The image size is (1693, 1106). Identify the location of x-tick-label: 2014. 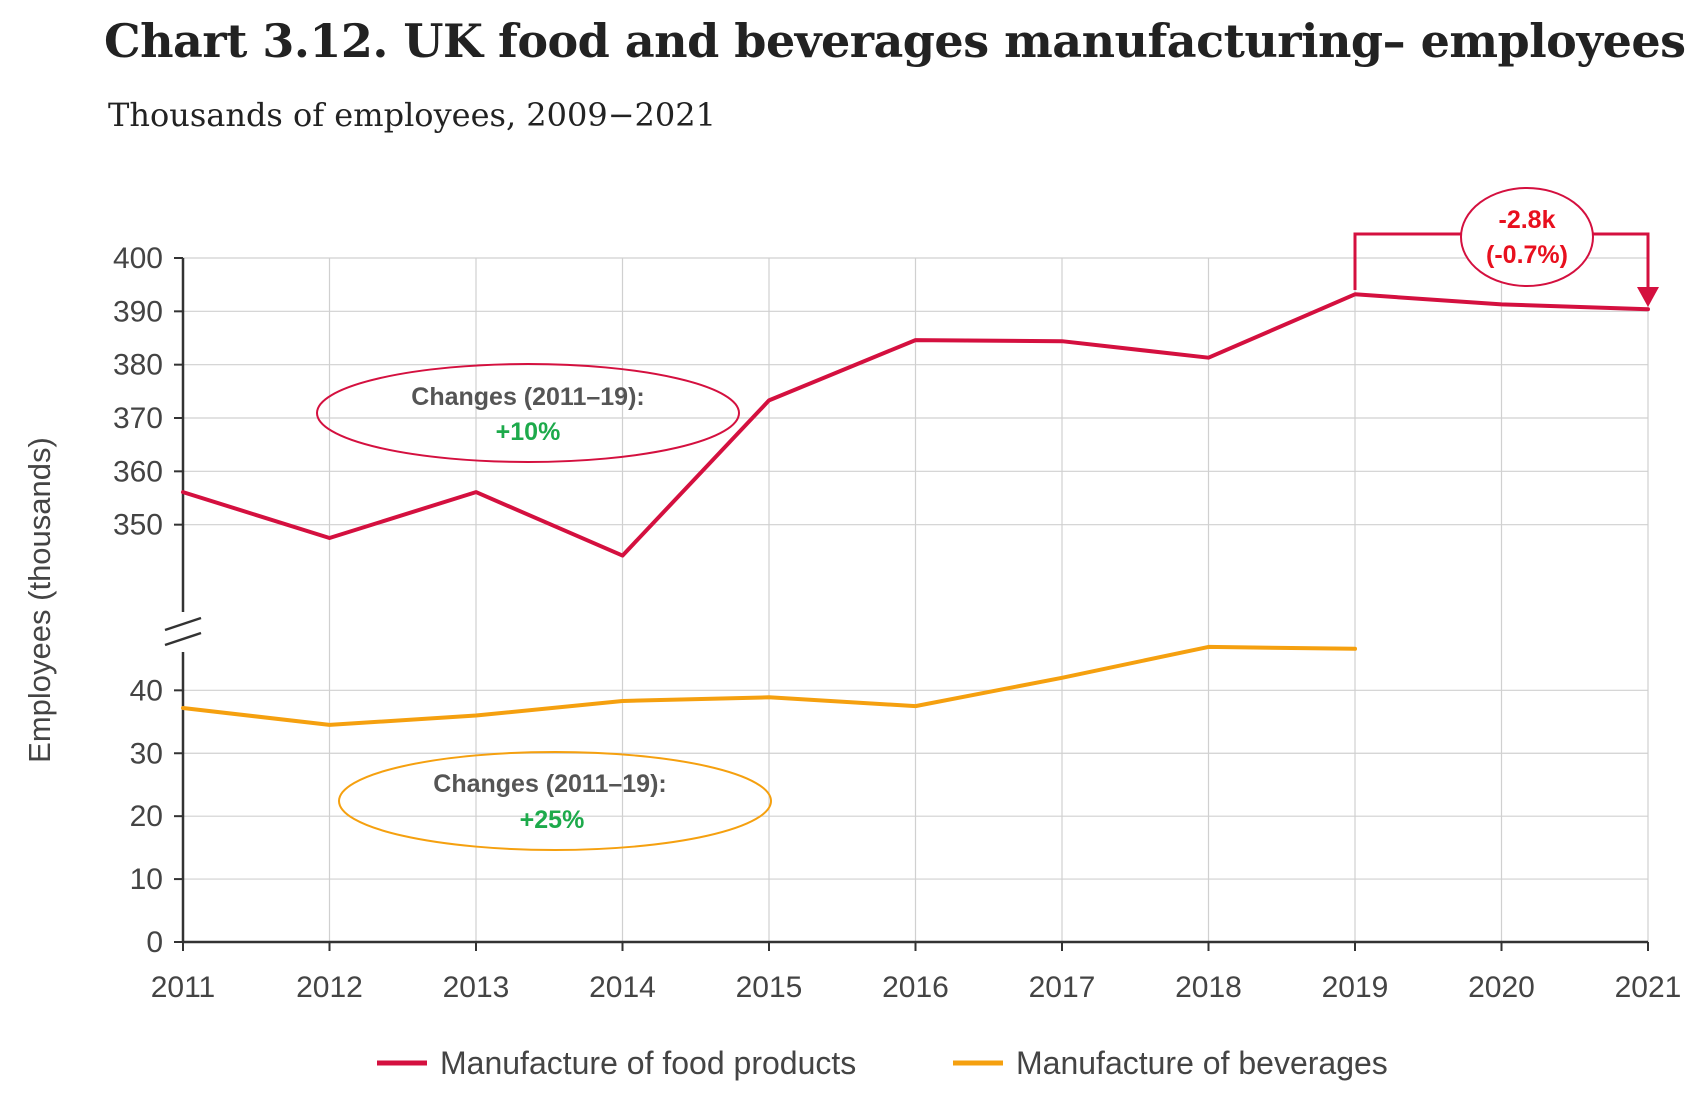
(622, 987).